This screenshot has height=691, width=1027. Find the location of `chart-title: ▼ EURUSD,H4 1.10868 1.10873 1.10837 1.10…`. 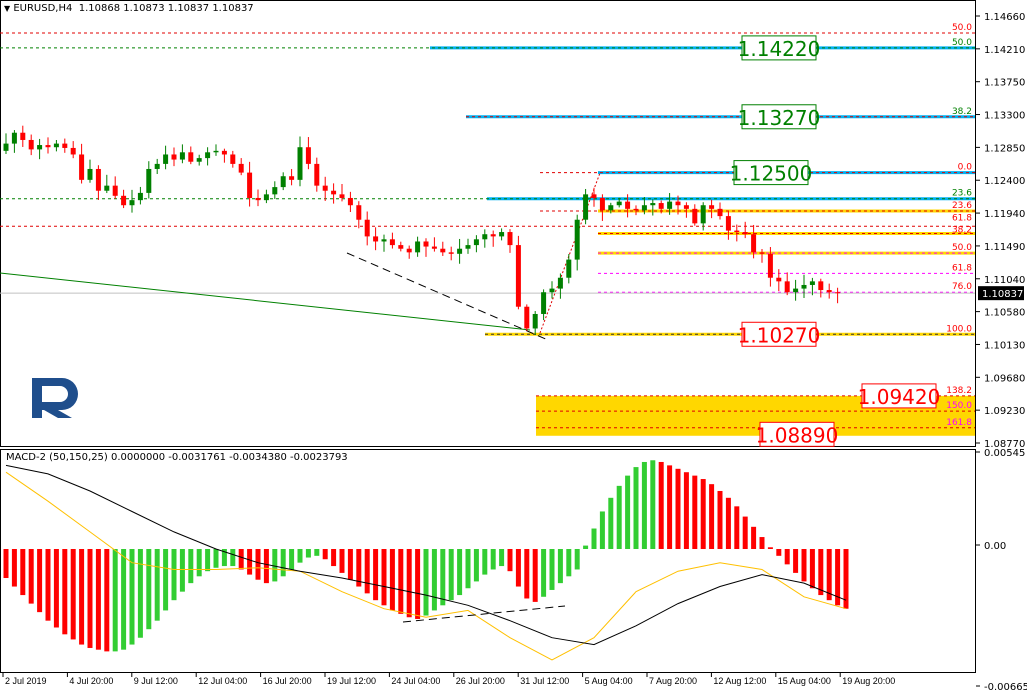

chart-title: ▼ EURUSD,H4 1.10868 1.10873 1.10837 1.10… is located at coordinates (129, 8).